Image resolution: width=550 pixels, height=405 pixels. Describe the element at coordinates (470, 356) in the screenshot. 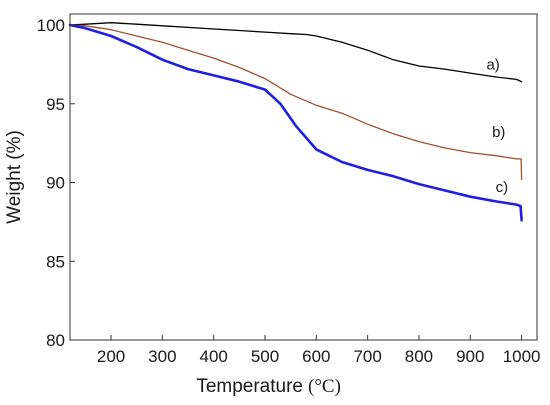

I see `x-tick-label: 900` at that location.